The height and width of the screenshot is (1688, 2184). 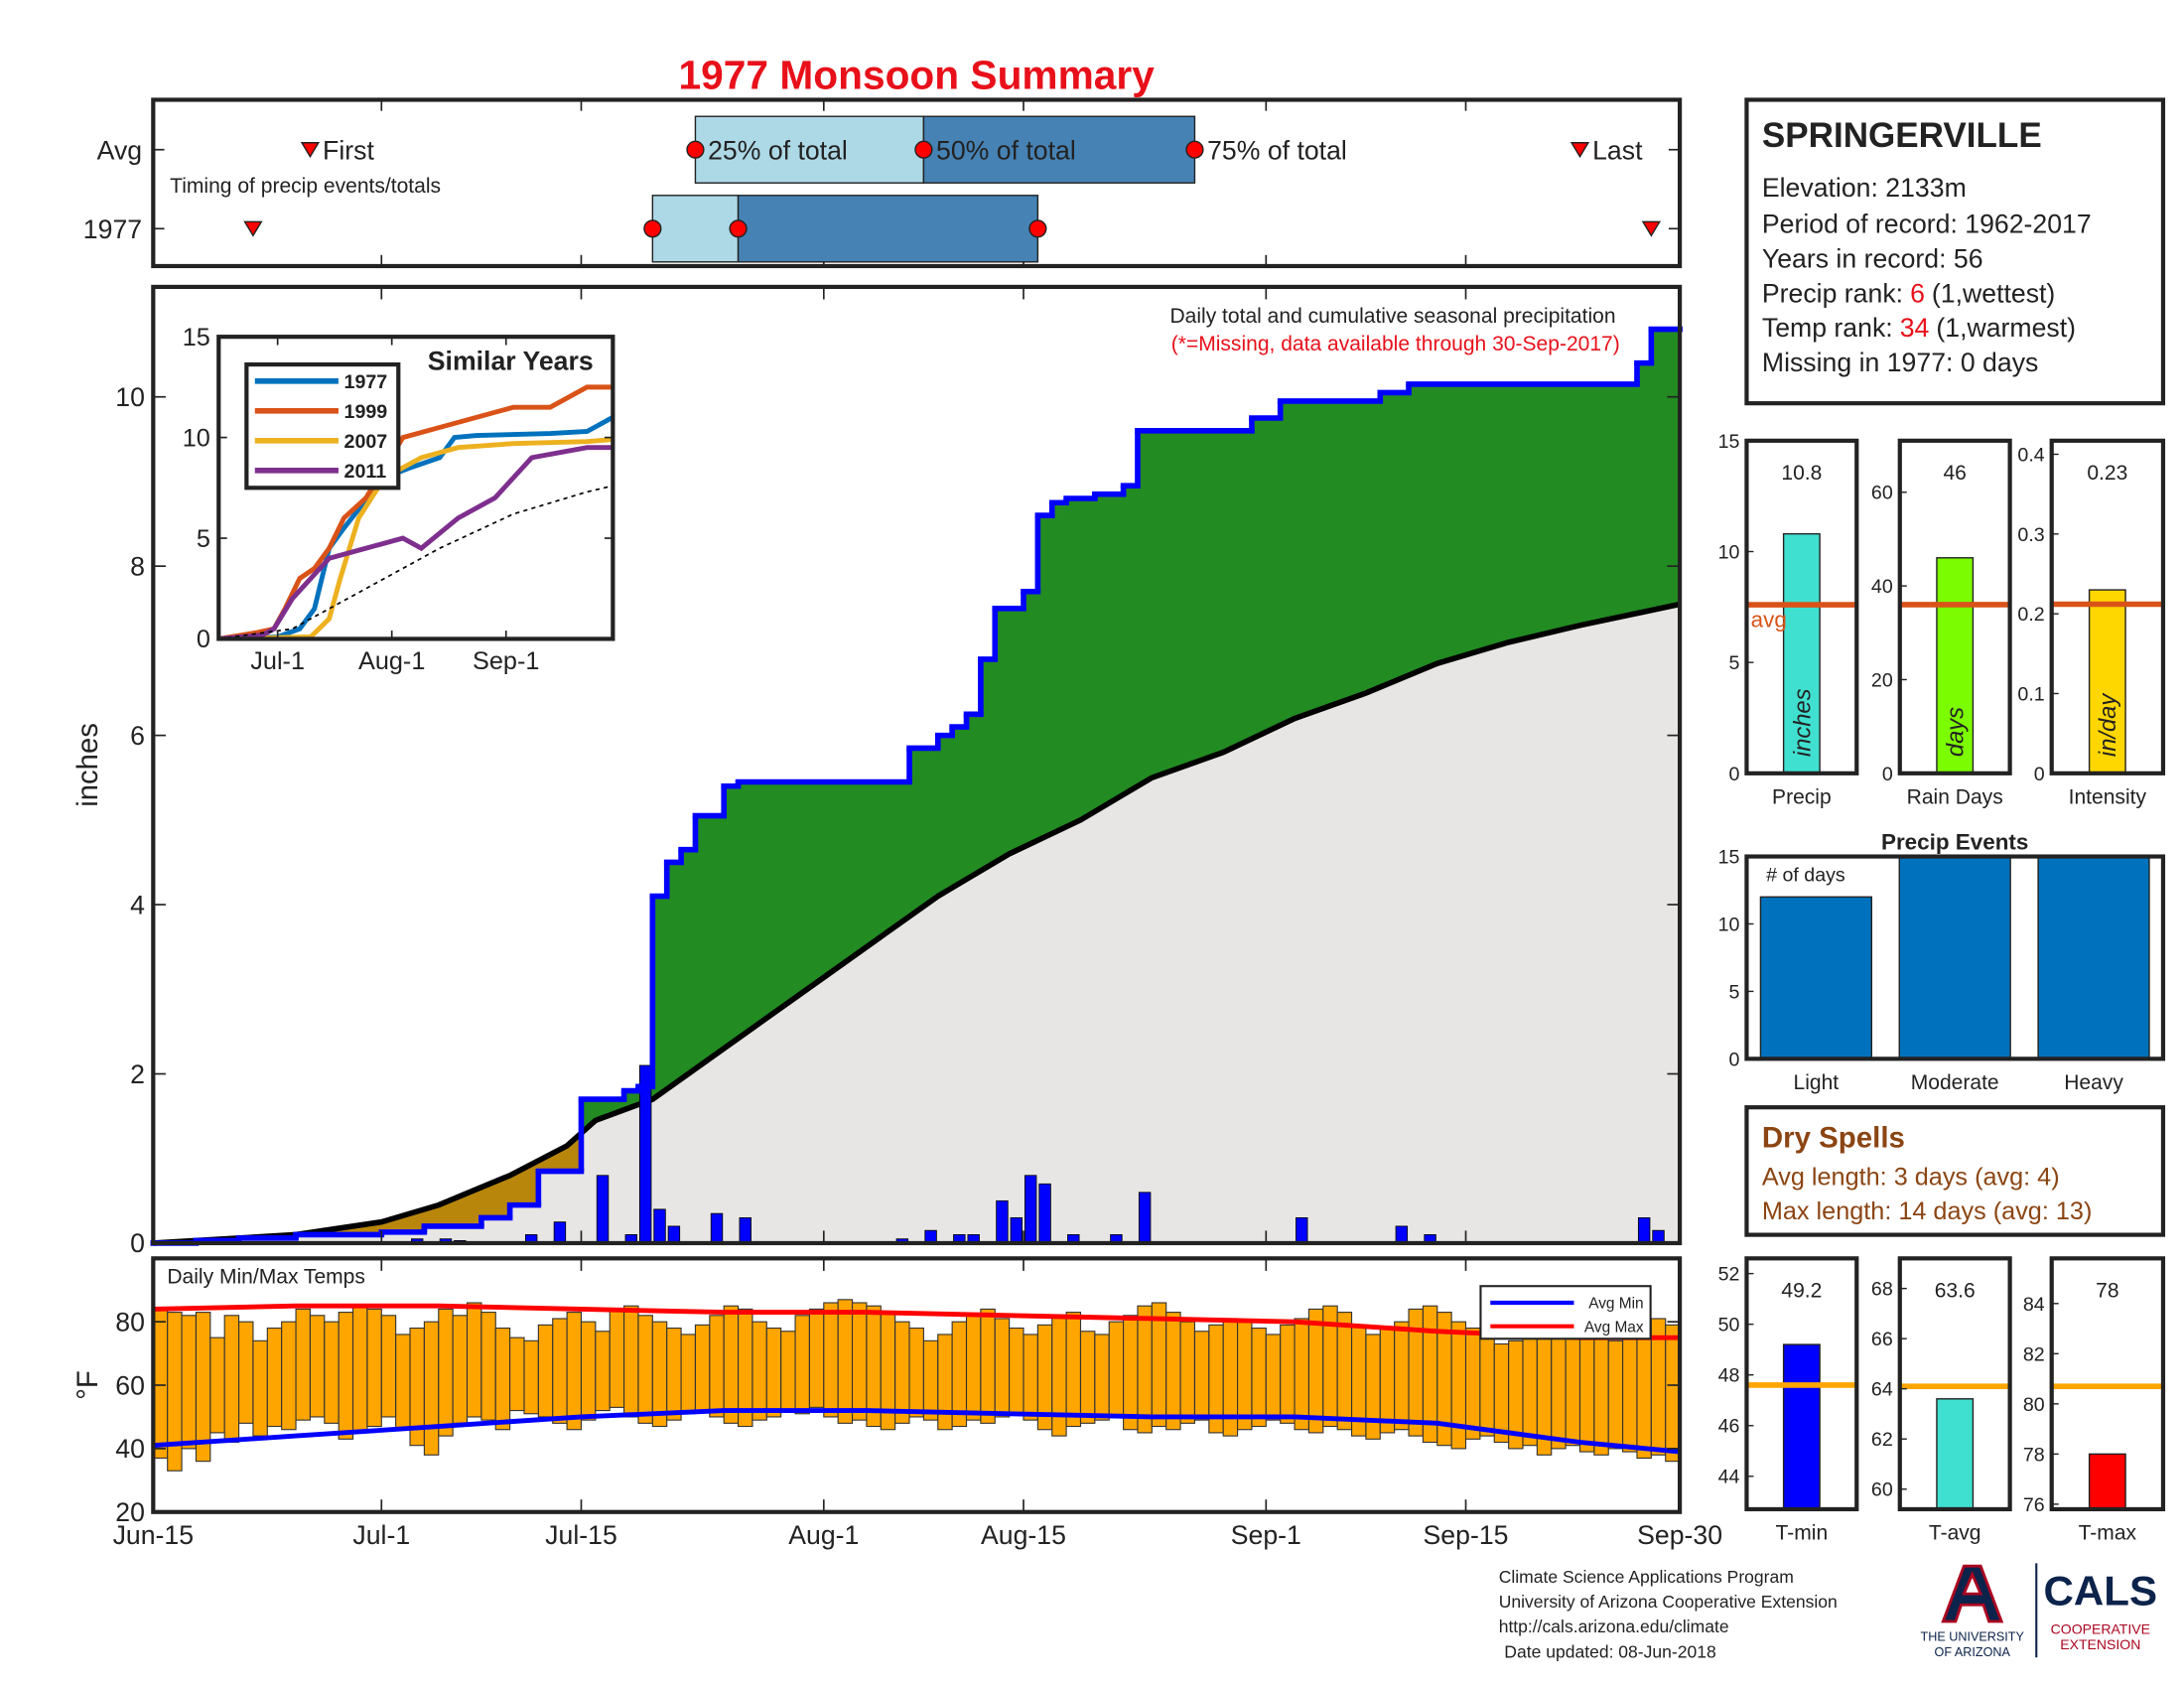 What do you see at coordinates (1955, 1290) in the screenshot?
I see `value-label: 63.6` at bounding box center [1955, 1290].